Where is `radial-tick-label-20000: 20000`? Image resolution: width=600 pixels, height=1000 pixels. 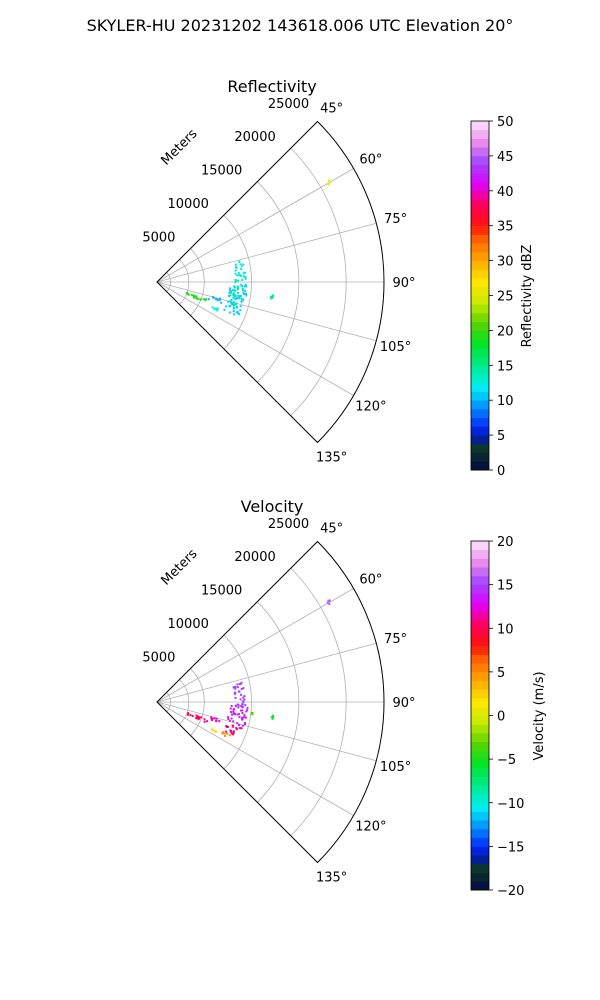
radial-tick-label-20000: 20000 is located at coordinates (254, 557).